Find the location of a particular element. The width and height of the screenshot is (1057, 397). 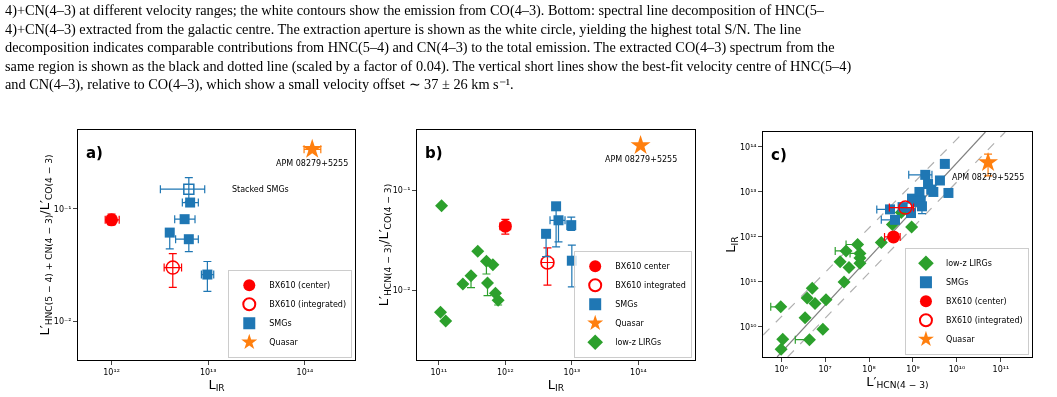

y-tick-label: 10¹³ is located at coordinates (748, 192).